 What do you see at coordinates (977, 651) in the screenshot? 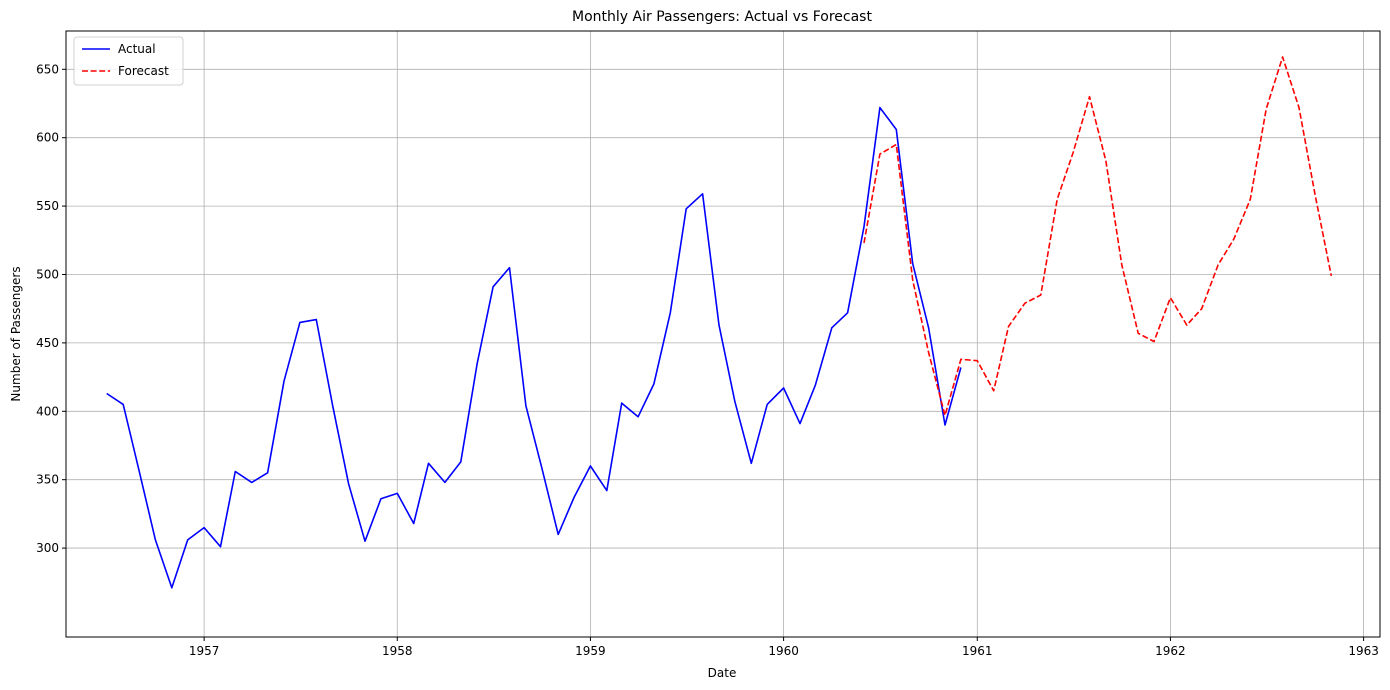
I see `x-tick-label: 1961` at bounding box center [977, 651].